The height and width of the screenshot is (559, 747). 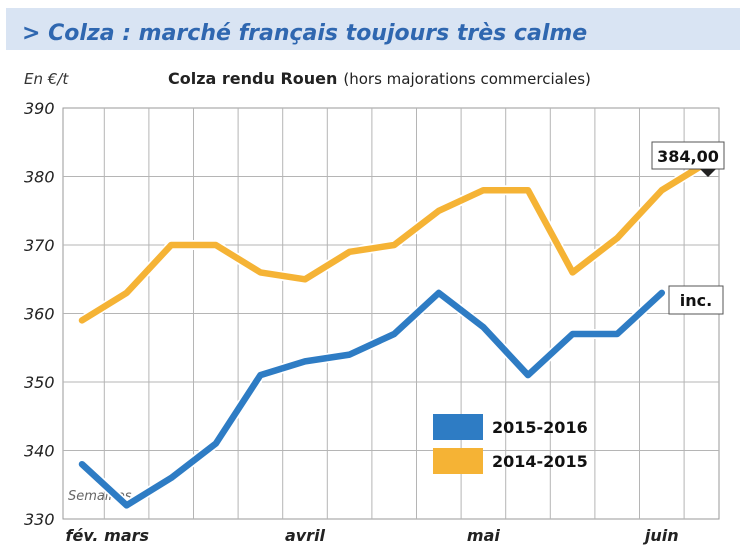 I want to click on annotation-box-2015-2016, so click(x=696, y=300).